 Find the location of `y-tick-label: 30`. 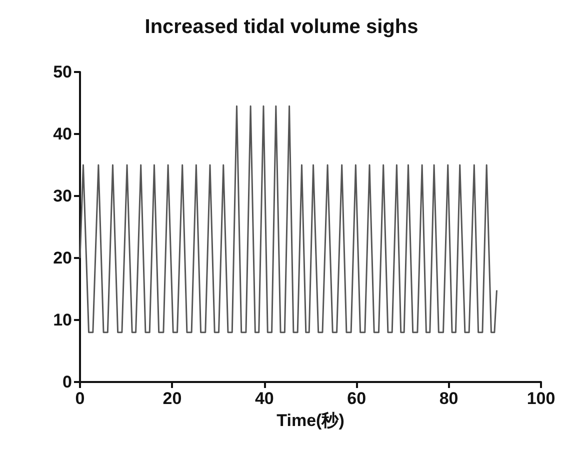

y-tick-label: 30 is located at coordinates (62, 196).